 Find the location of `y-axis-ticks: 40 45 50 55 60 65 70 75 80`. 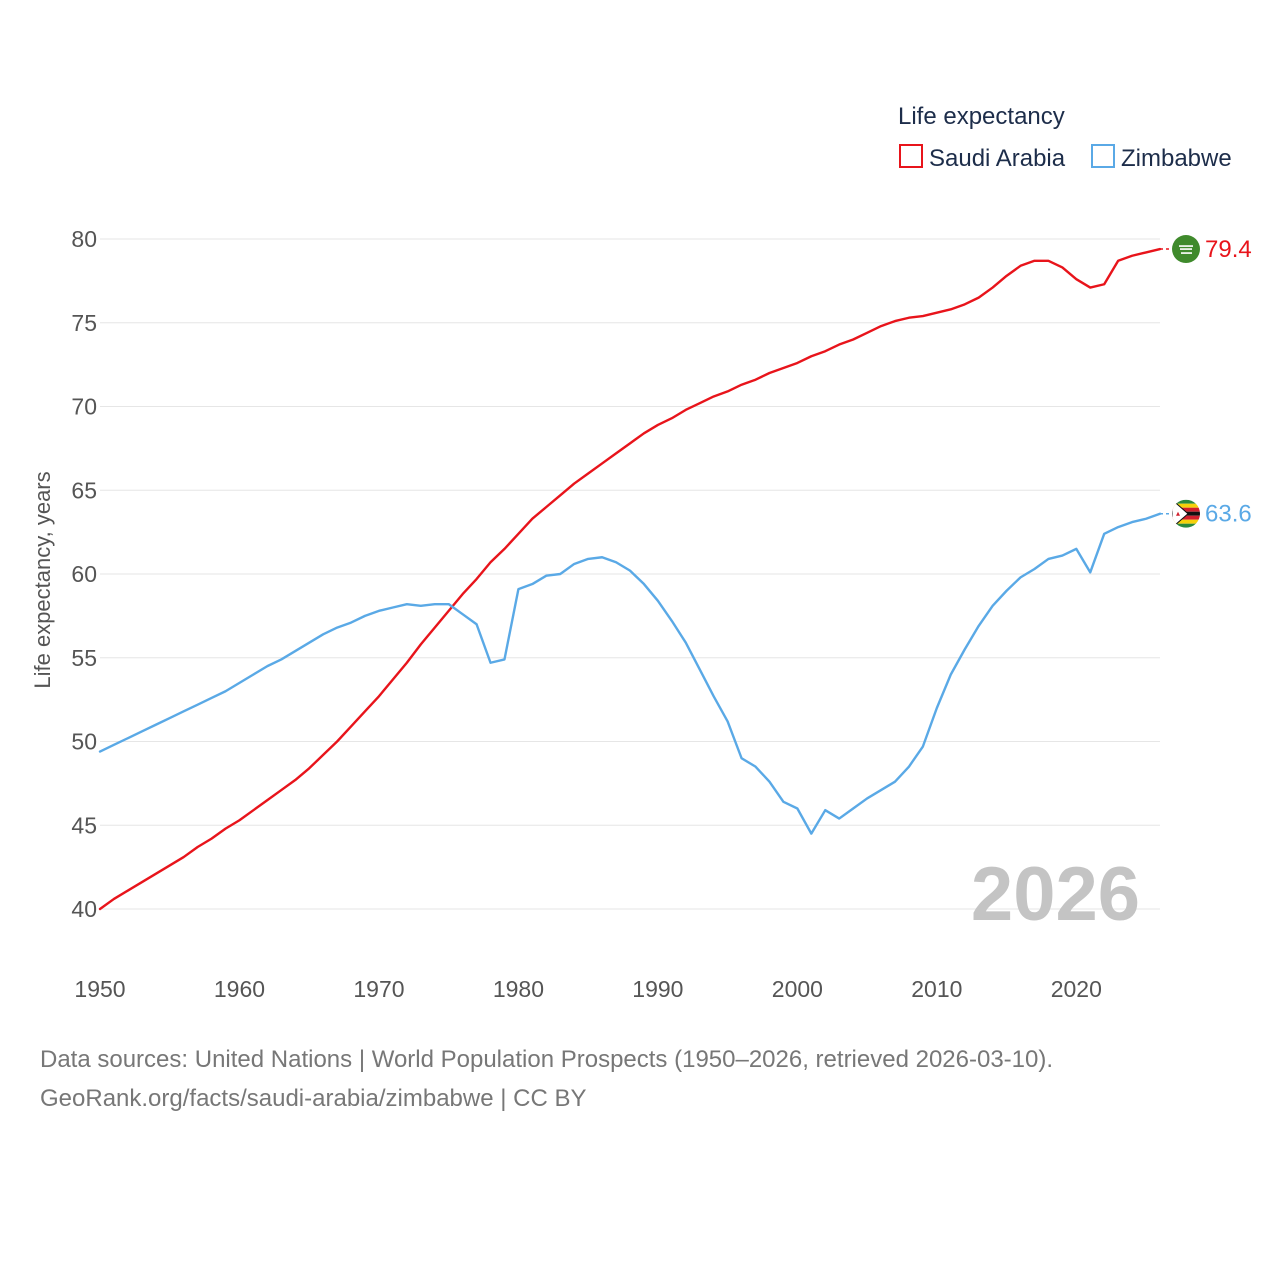

y-axis-ticks: 40 45 50 55 60 65 70 75 80 is located at coordinates (84, 574).